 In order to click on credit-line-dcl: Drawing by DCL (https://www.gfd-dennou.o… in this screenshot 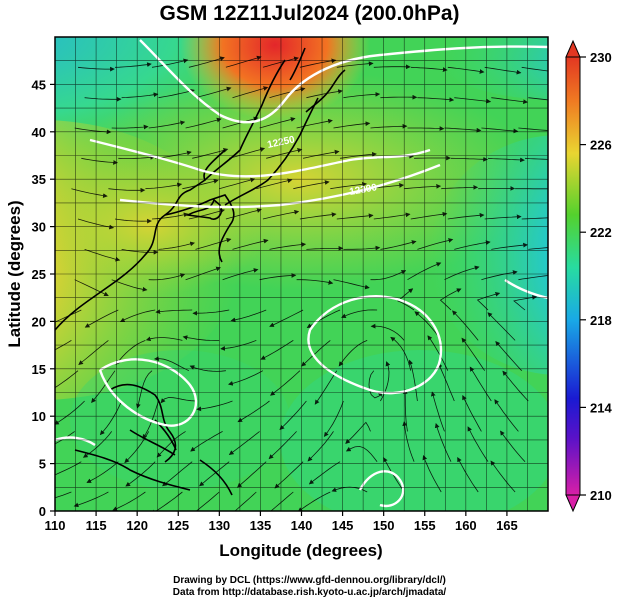, I will do `click(309, 580)`.